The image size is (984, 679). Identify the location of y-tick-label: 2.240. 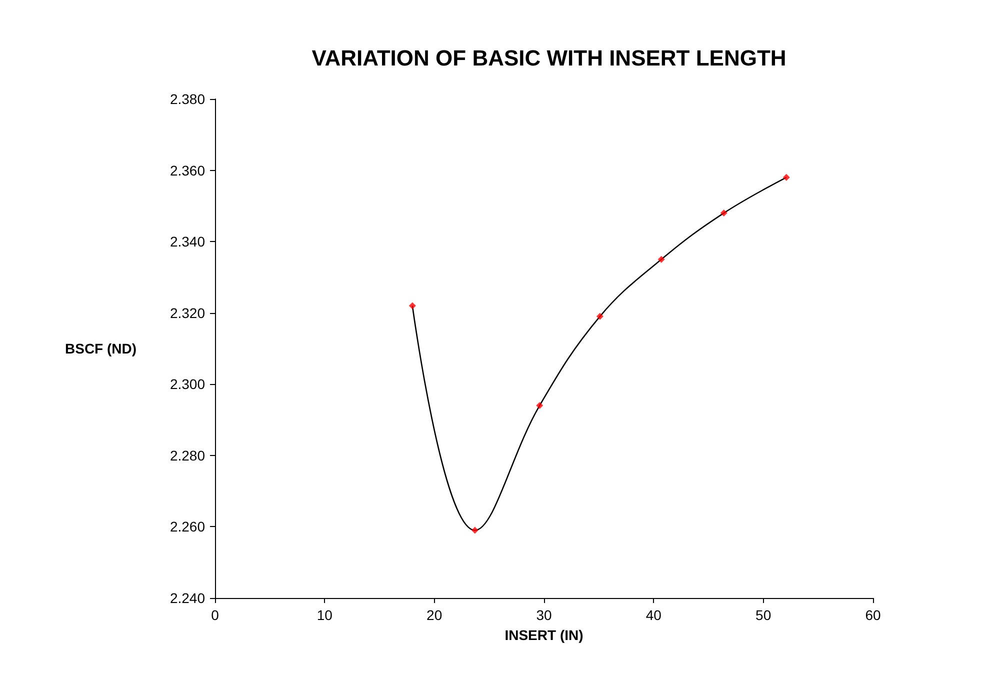
(188, 598).